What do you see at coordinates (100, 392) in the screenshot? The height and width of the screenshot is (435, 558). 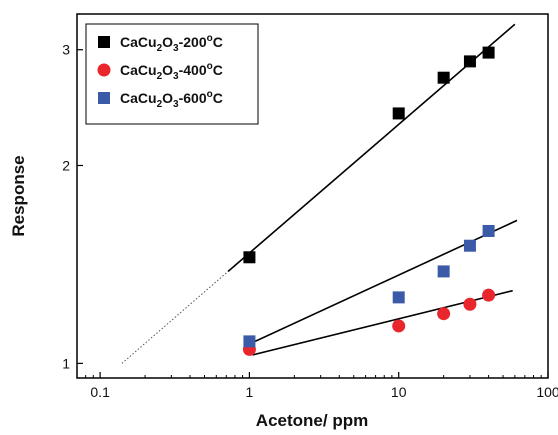 I see `x-tick-label: 0.1` at bounding box center [100, 392].